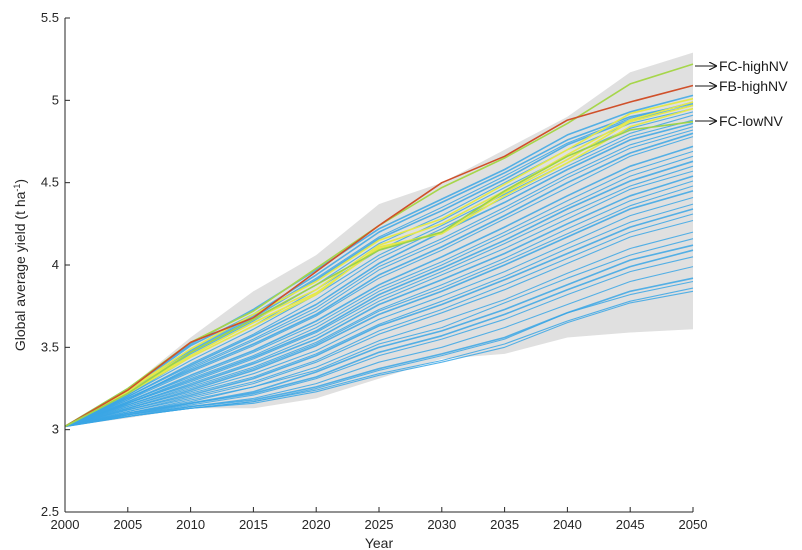 This screenshot has height=550, width=802. Describe the element at coordinates (630, 524) in the screenshot. I see `x-tick-label: 2045` at that location.